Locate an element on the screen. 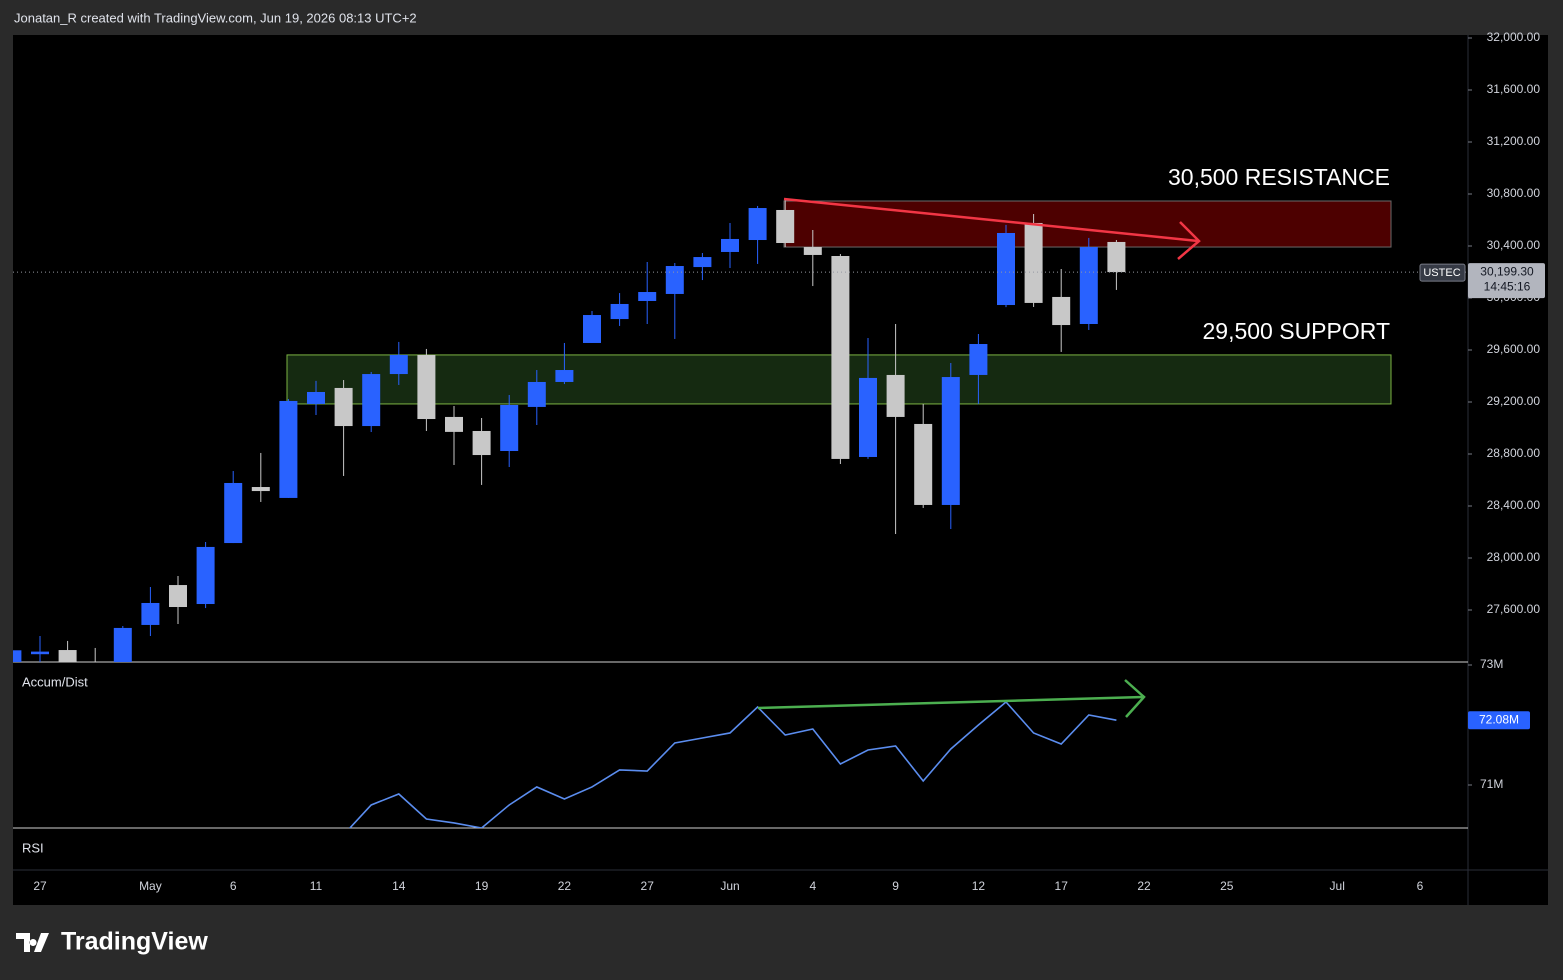 The image size is (1563, 980). last-price-label: 30,199.30 is located at coordinates (1507, 271).